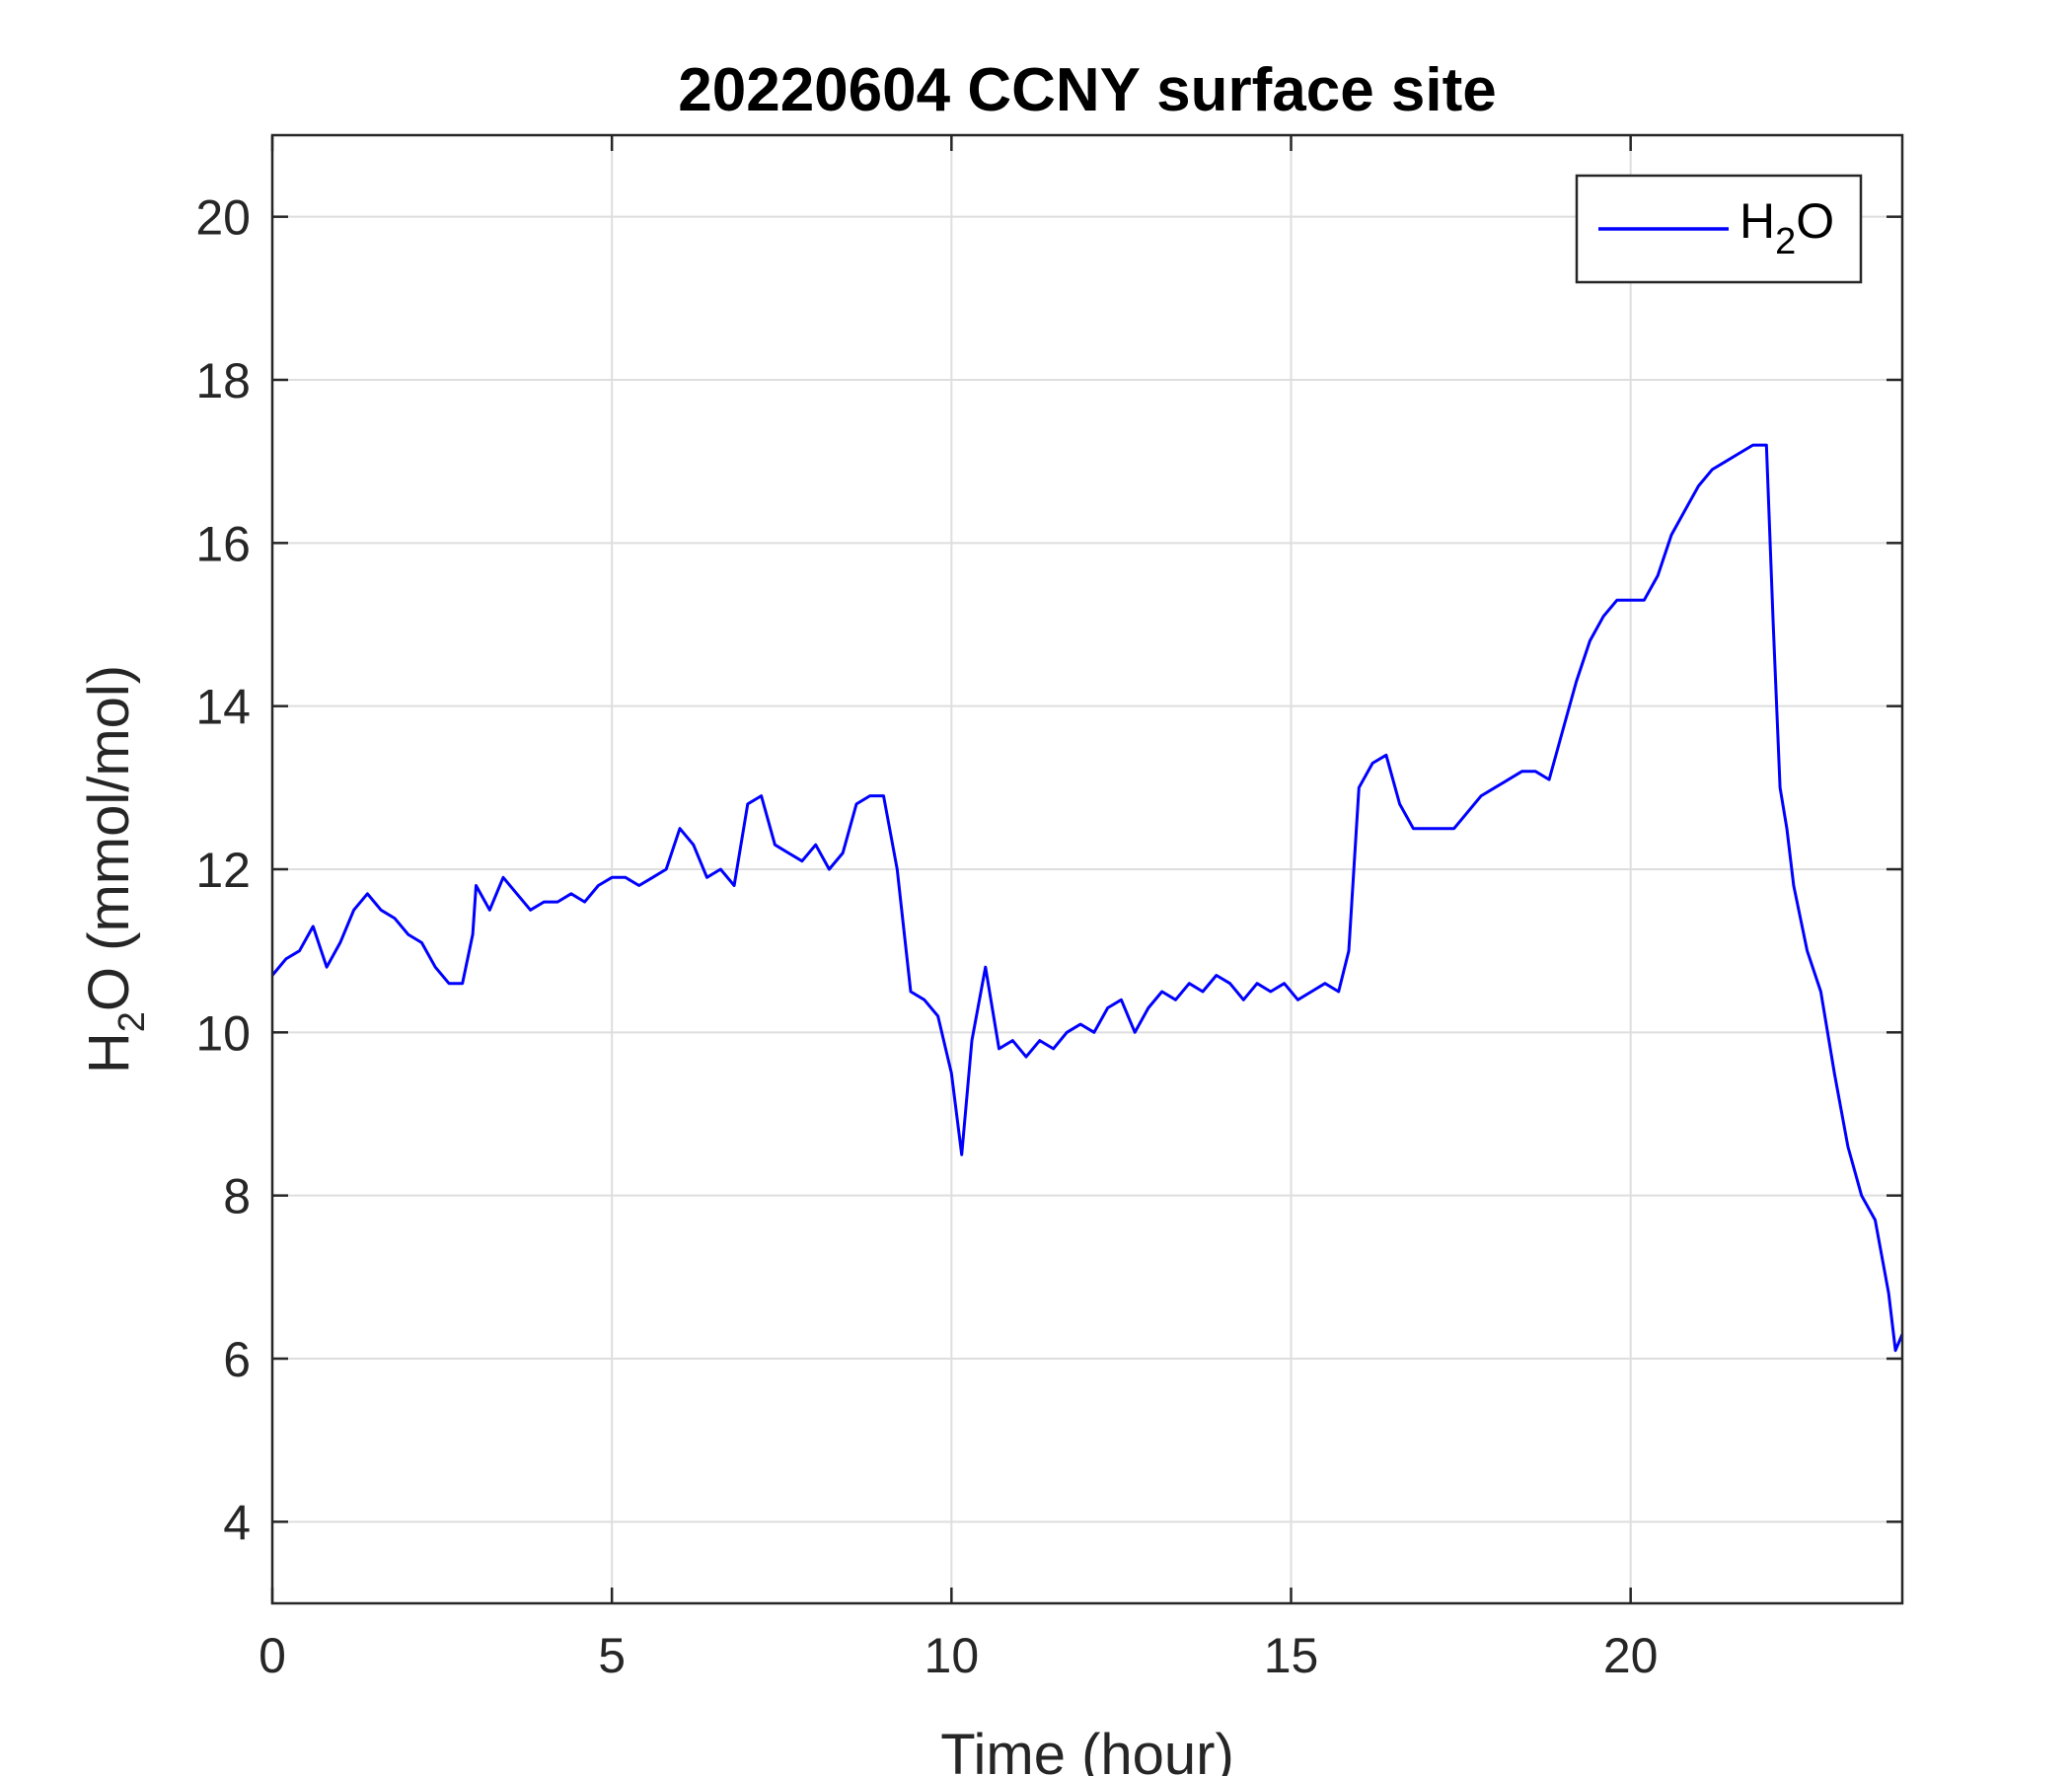 The width and height of the screenshot is (2072, 1776). I want to click on legend-label: H2O, so click(1787, 228).